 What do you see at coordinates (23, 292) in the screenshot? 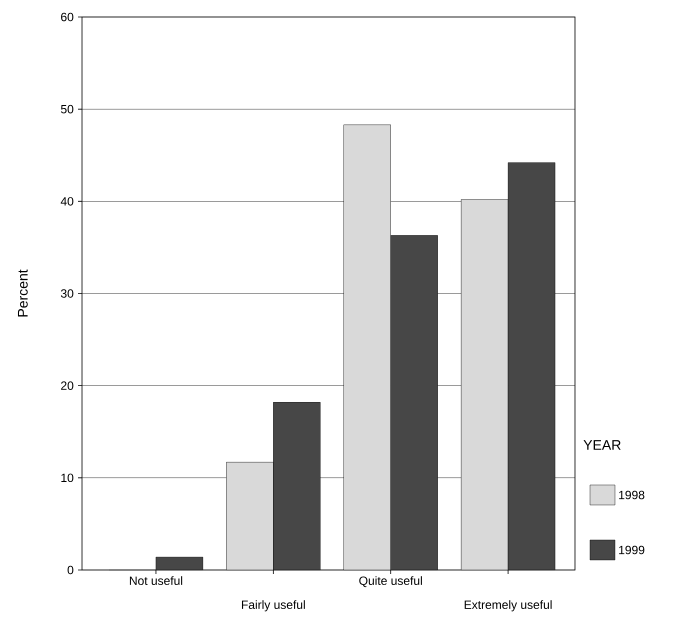
I see `y-axis-title: Percent` at bounding box center [23, 292].